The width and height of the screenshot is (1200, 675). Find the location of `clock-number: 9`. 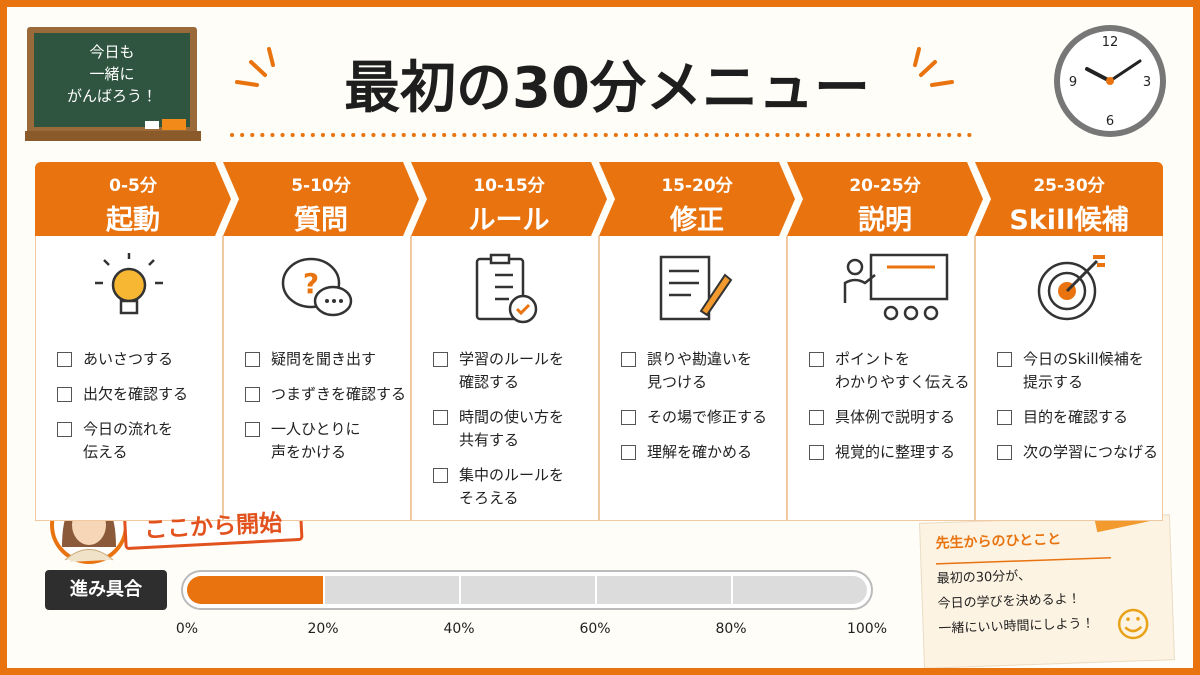

clock-number: 9 is located at coordinates (1073, 82).